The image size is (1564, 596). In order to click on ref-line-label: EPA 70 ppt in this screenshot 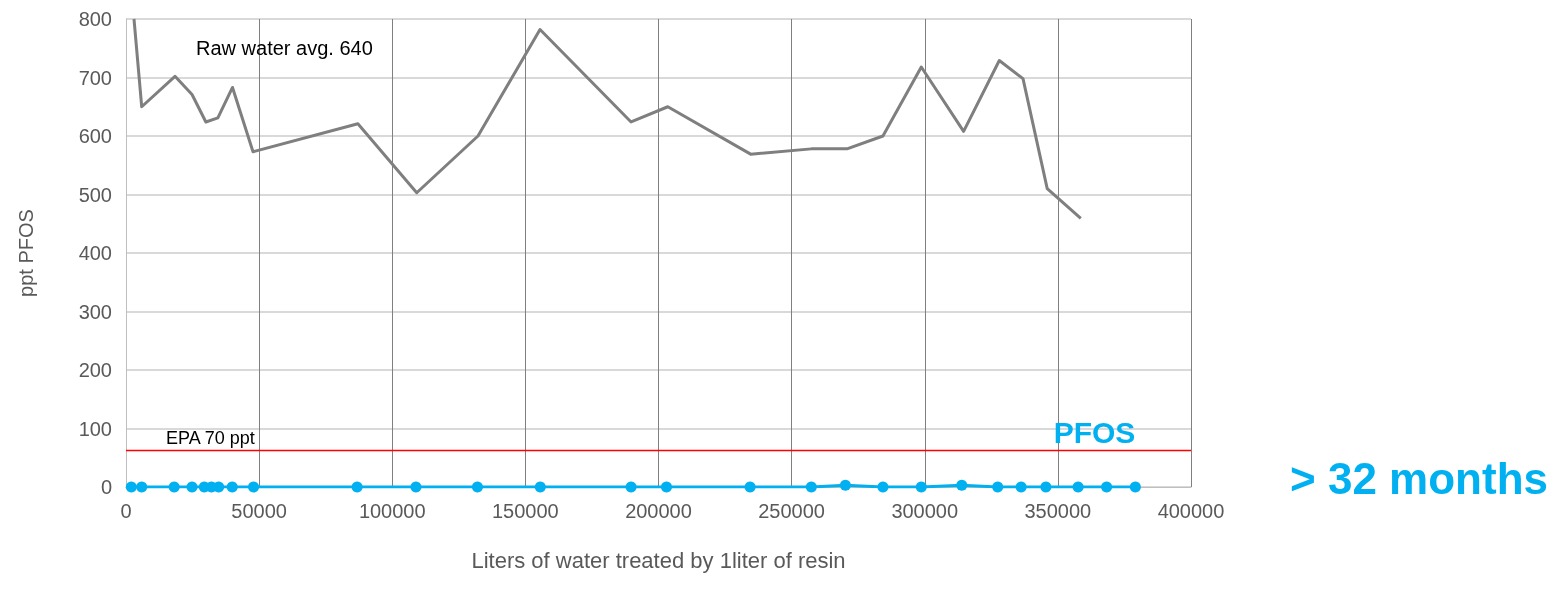, I will do `click(210, 437)`.